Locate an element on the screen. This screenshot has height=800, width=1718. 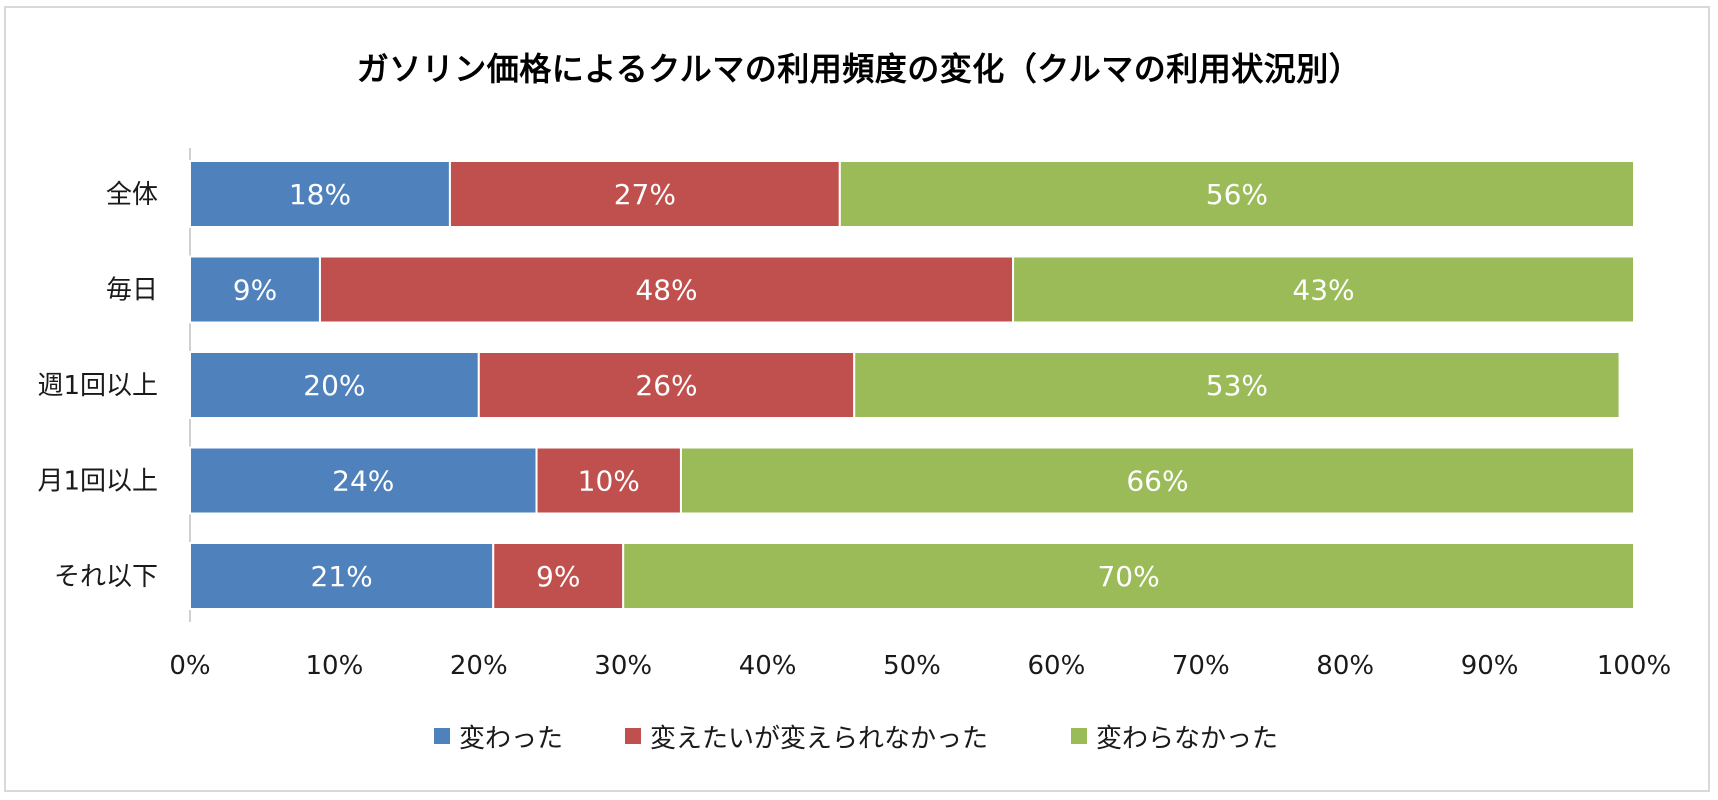
x-tick-label: 40% is located at coordinates (768, 666).